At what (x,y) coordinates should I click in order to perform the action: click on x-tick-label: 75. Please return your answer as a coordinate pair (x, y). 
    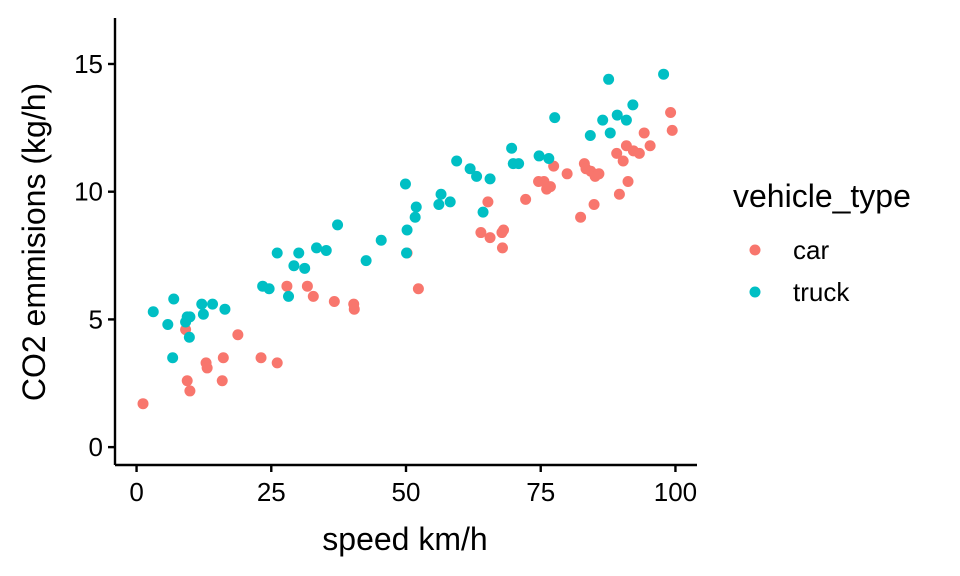
    Looking at the image, I should click on (540, 492).